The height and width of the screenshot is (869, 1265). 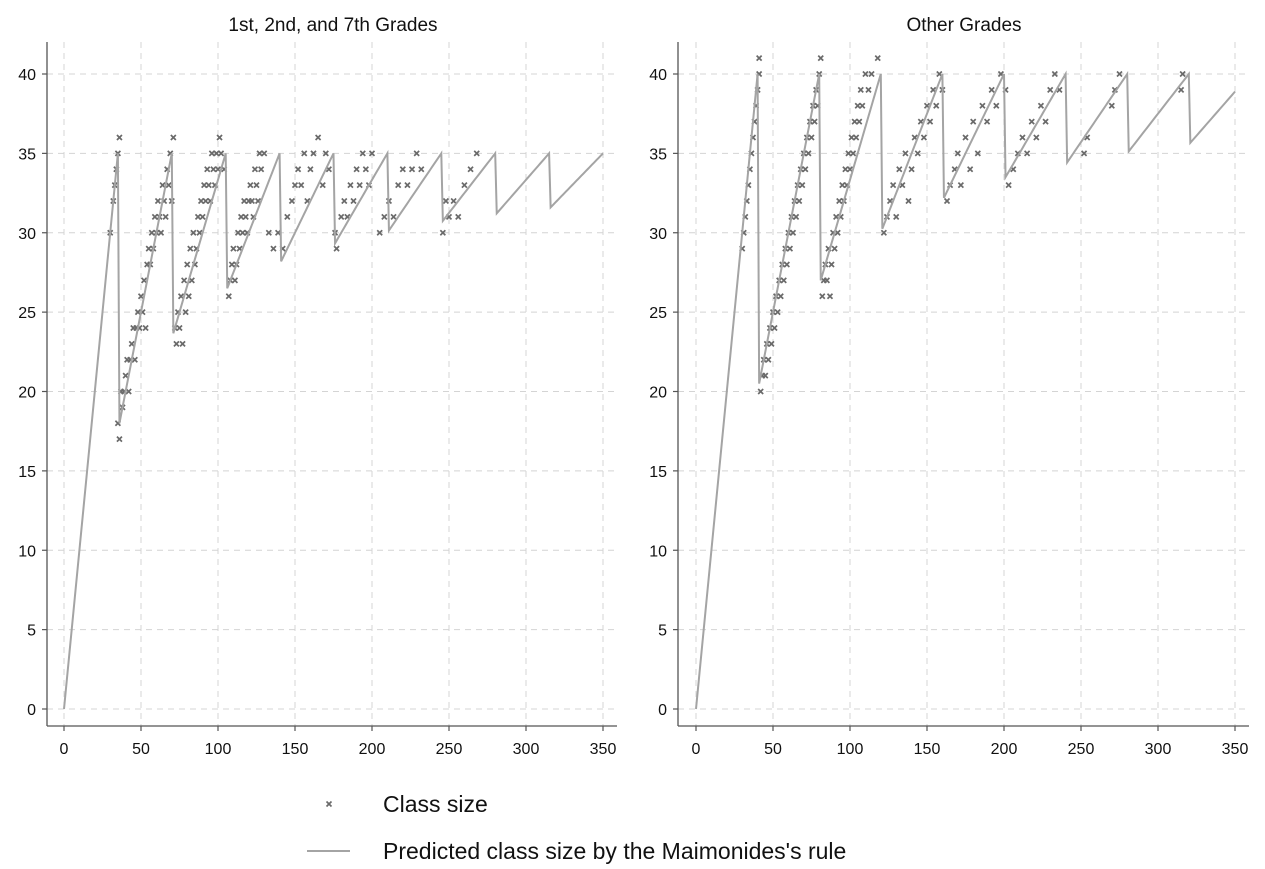 I want to click on y-tick-label: 35, so click(x=658, y=154).